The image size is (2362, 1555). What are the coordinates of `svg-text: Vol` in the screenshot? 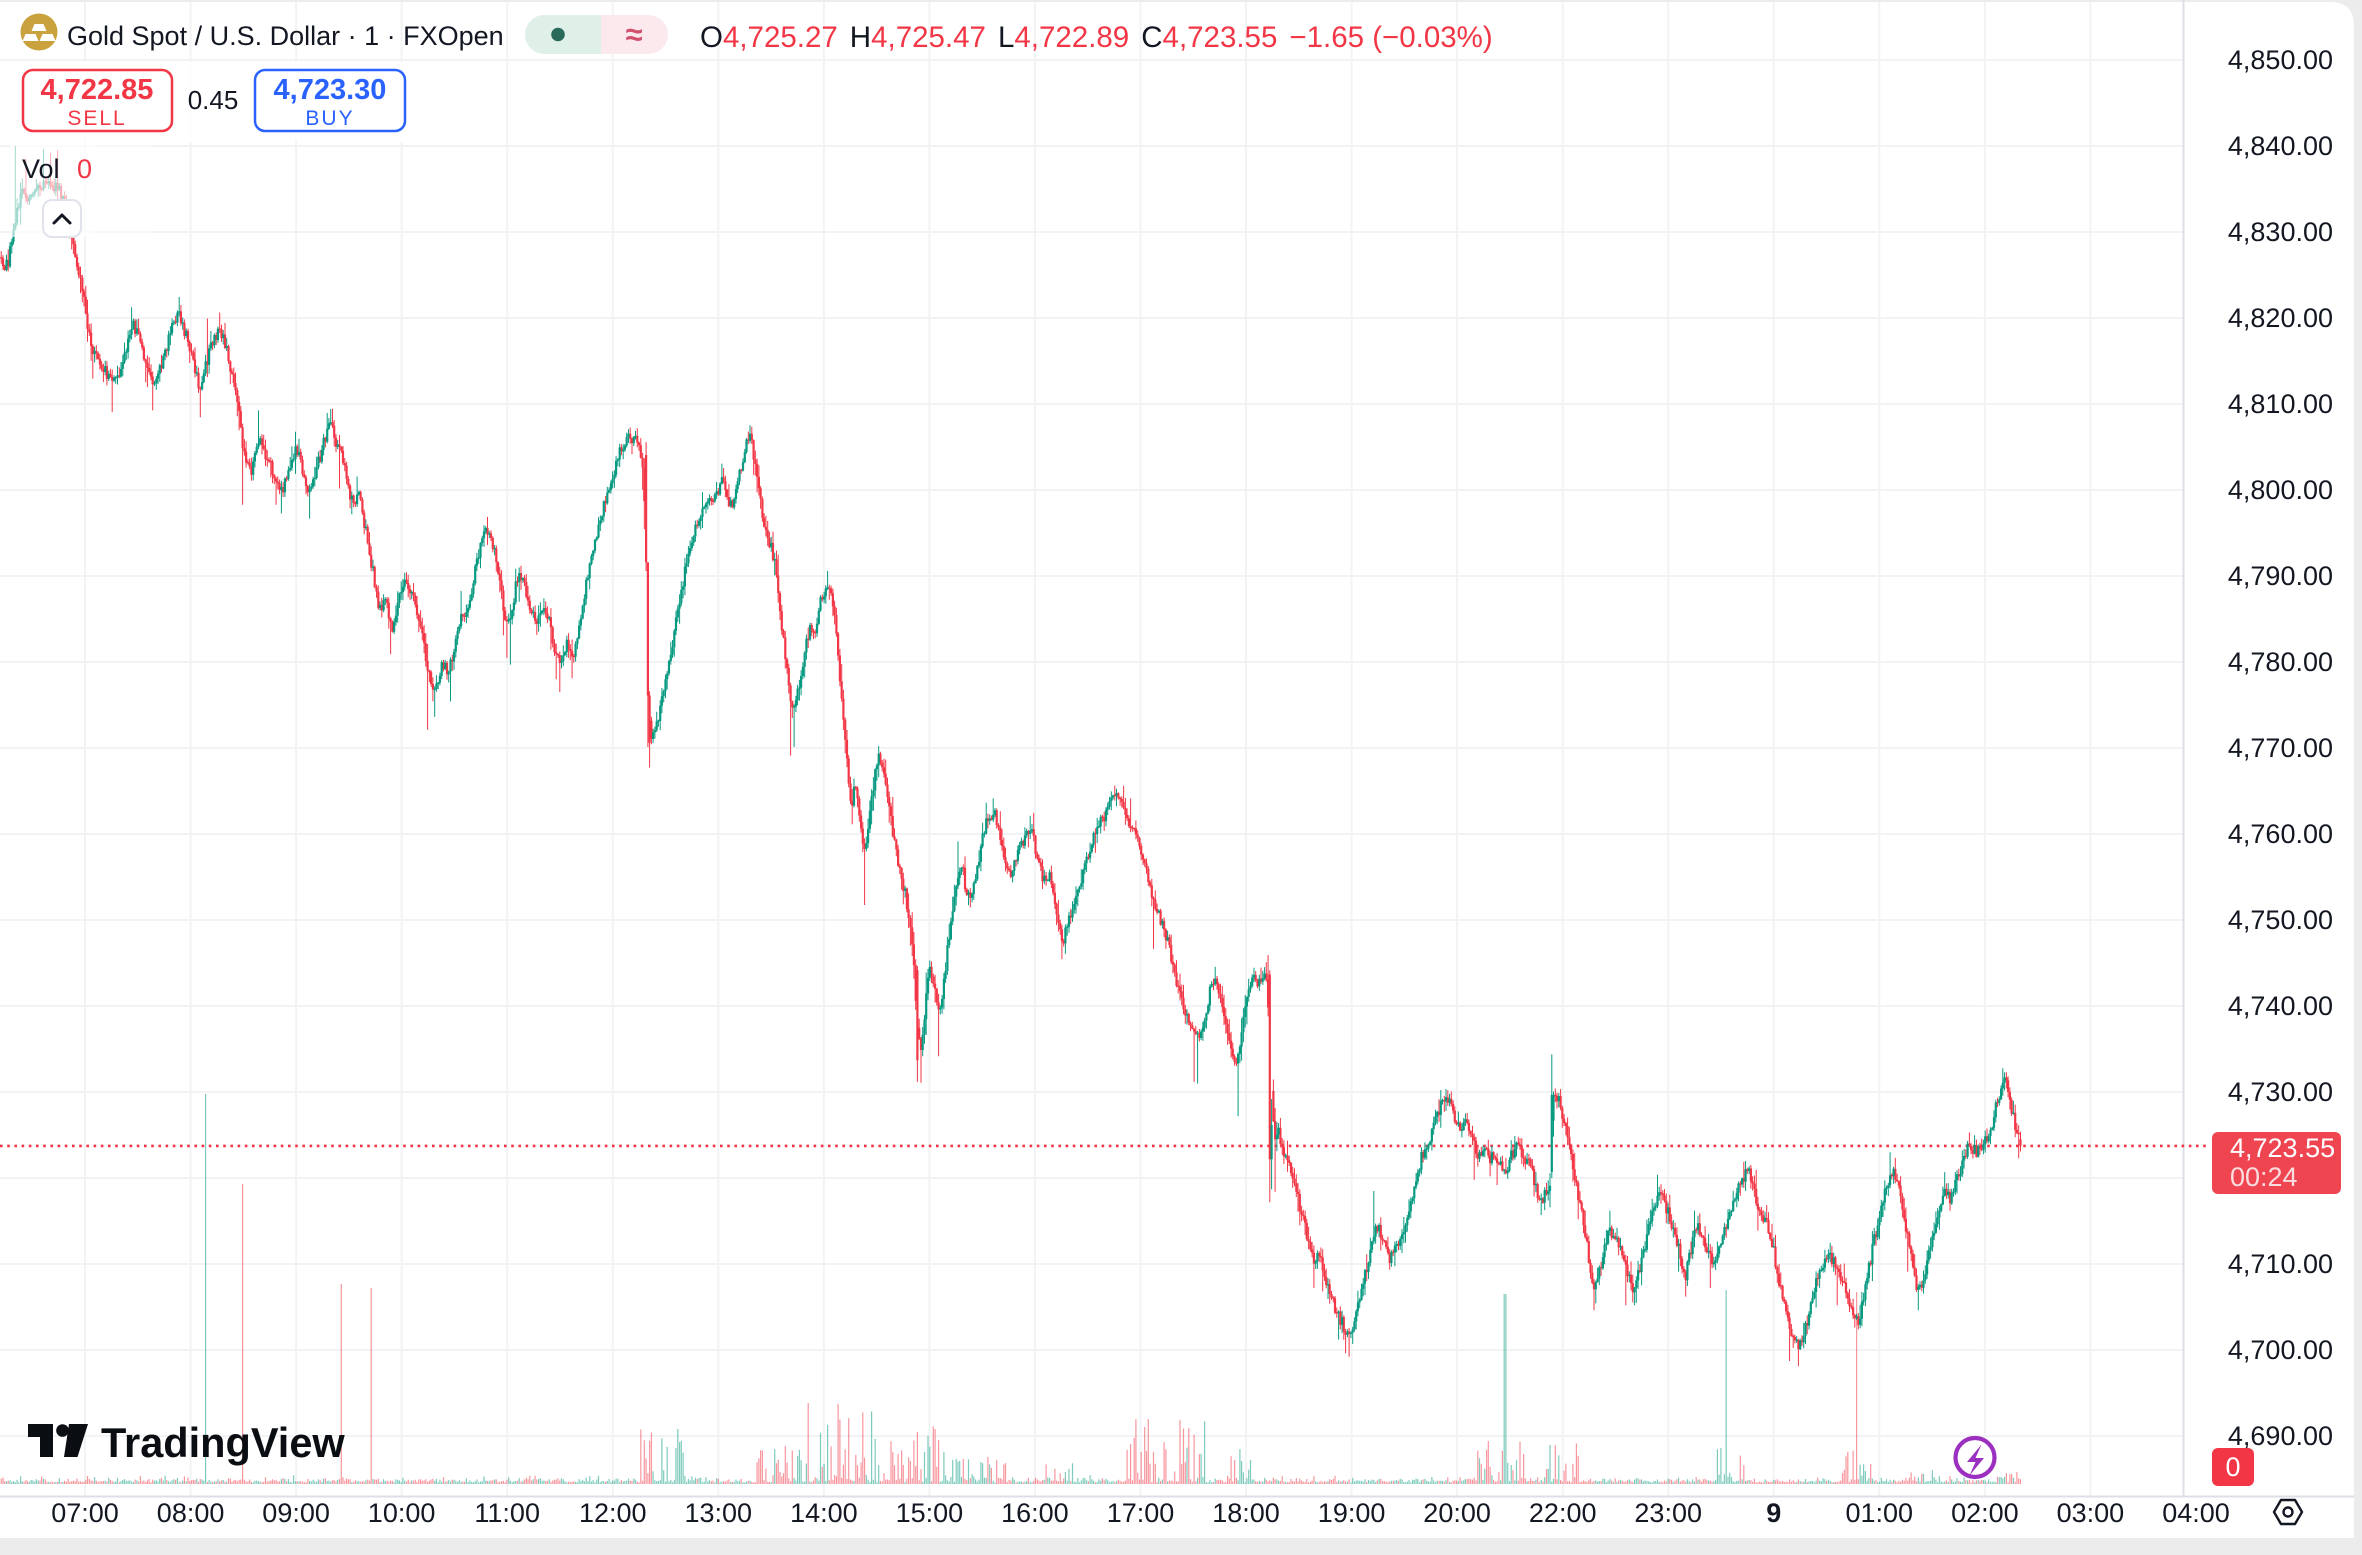 It's located at (41, 169).